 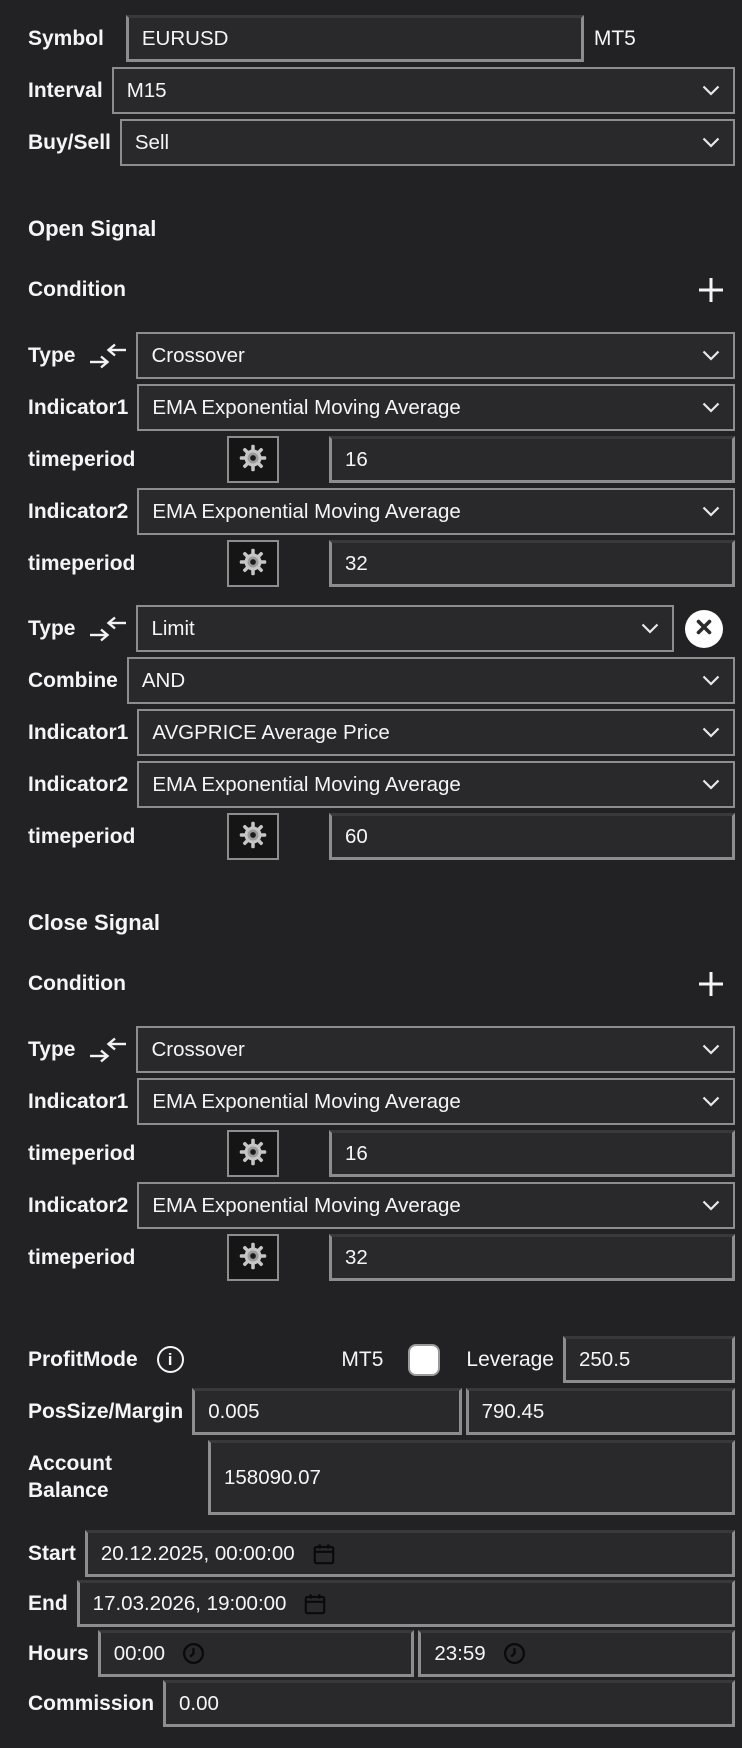 I want to click on open-c1-type-row: Type Crossover, so click(x=381, y=355).